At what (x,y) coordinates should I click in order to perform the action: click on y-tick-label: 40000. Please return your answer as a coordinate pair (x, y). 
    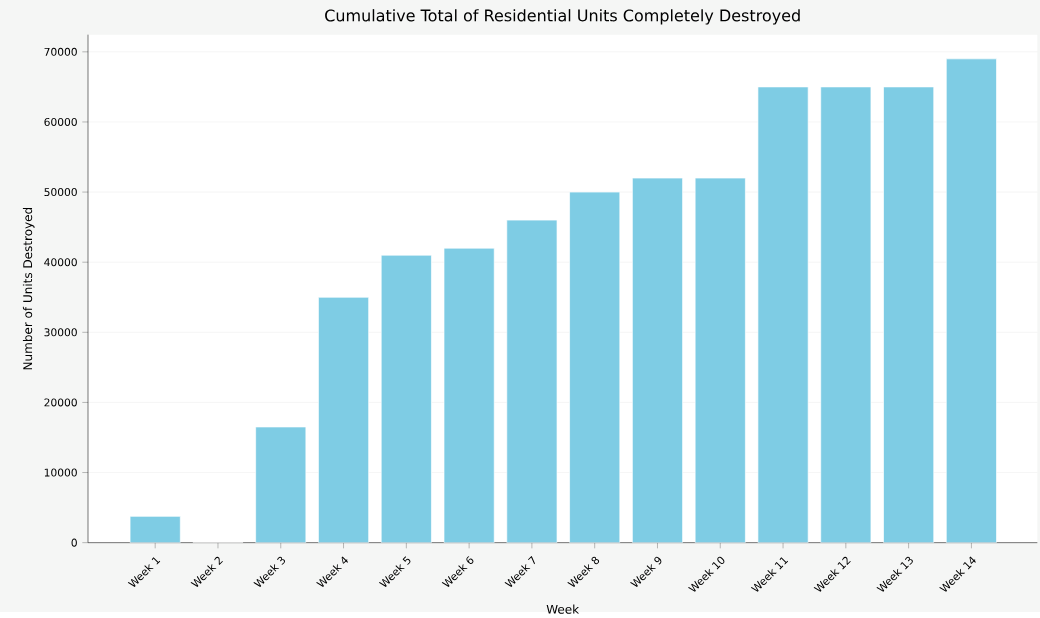
    Looking at the image, I should click on (60, 262).